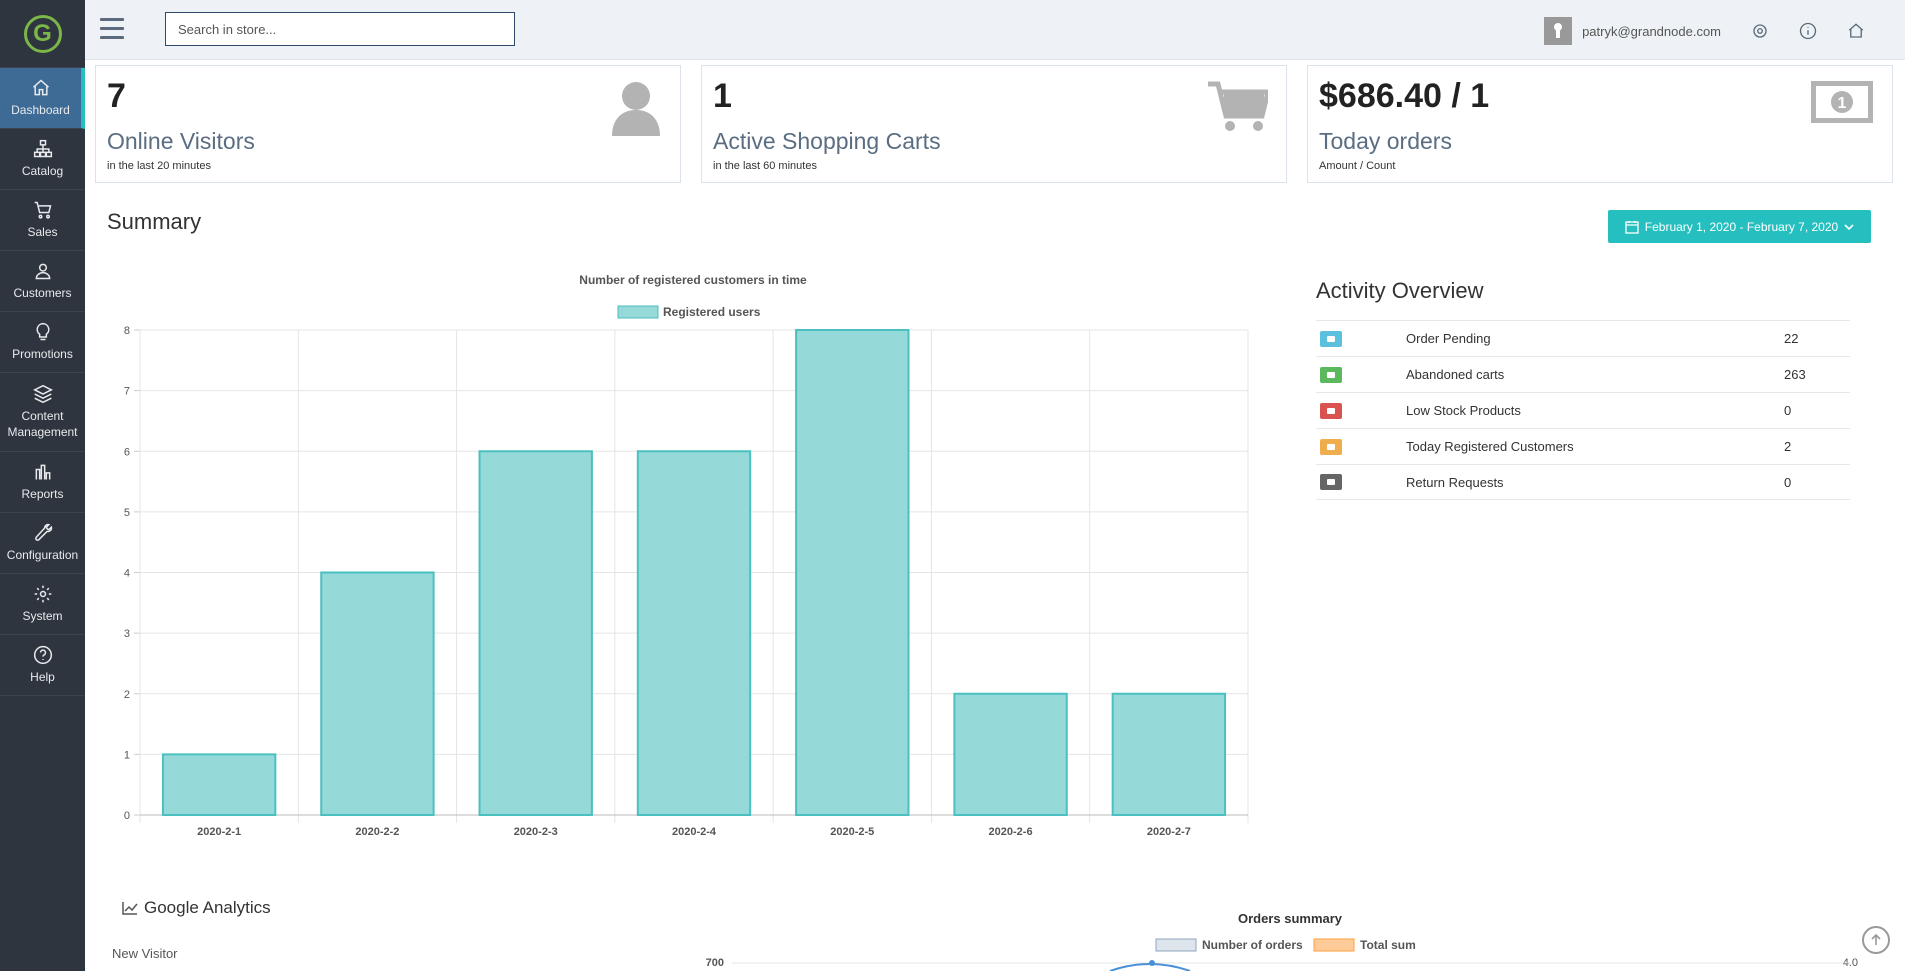  I want to click on search-input, so click(340, 29).